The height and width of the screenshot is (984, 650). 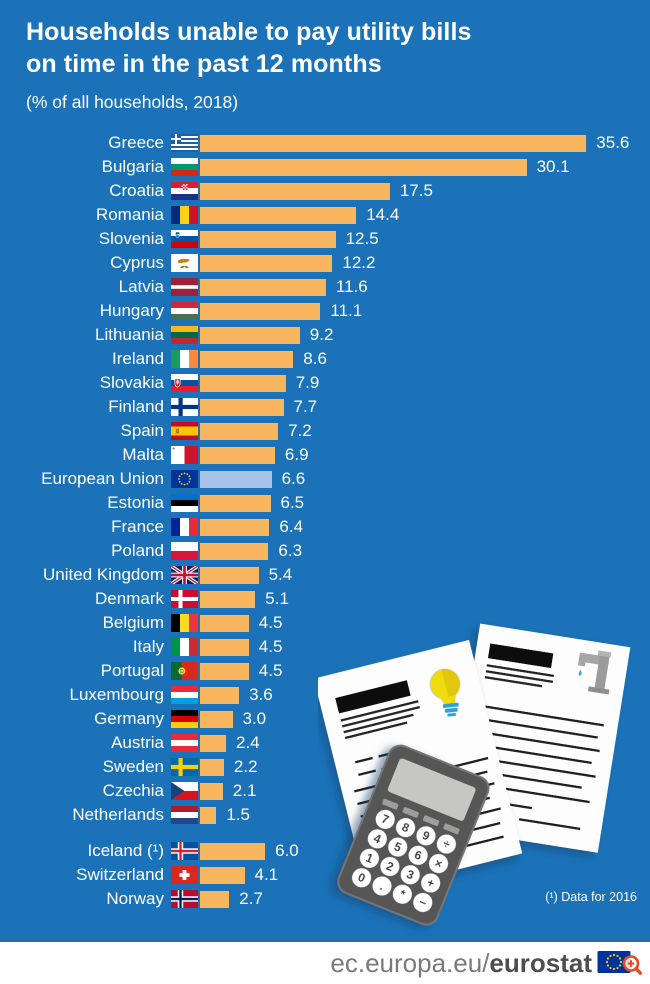 What do you see at coordinates (363, 167) in the screenshot?
I see `bar-bulgaria` at bounding box center [363, 167].